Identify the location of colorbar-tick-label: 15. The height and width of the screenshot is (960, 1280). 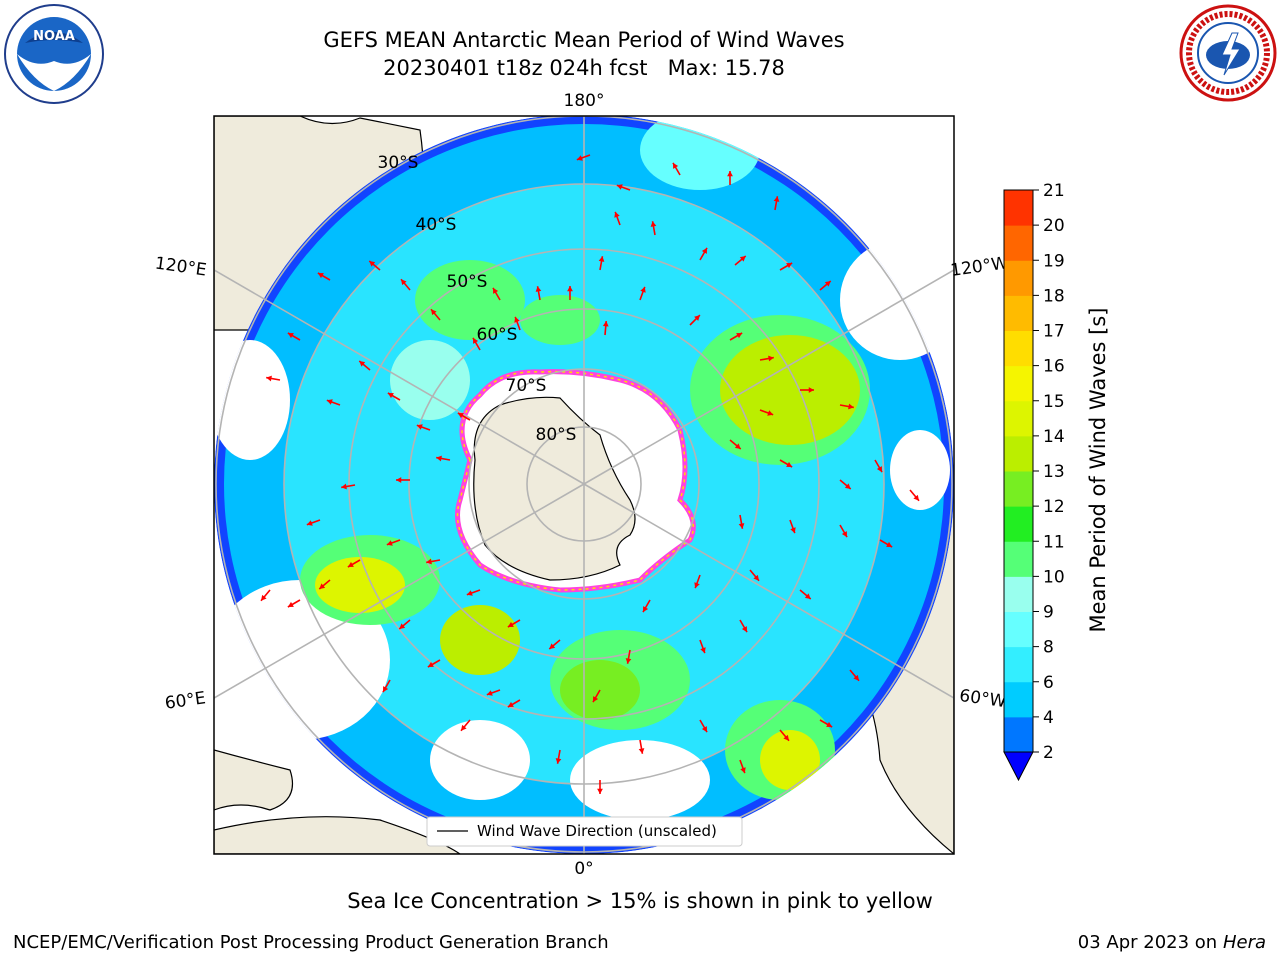
(1054, 402).